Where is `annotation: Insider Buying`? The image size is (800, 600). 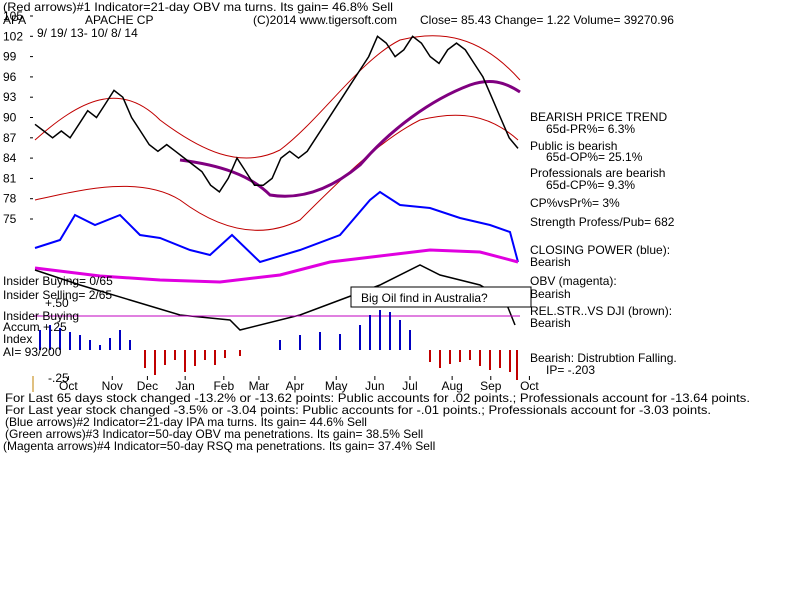
annotation: Insider Buying is located at coordinates (41, 316).